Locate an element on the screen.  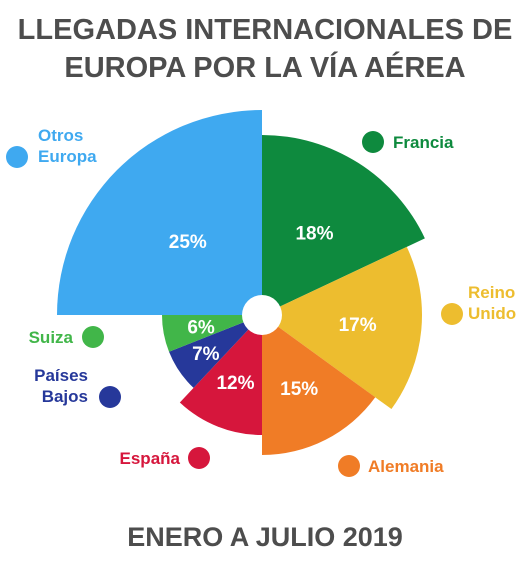
legend-label-francia: Francia is located at coordinates (423, 142).